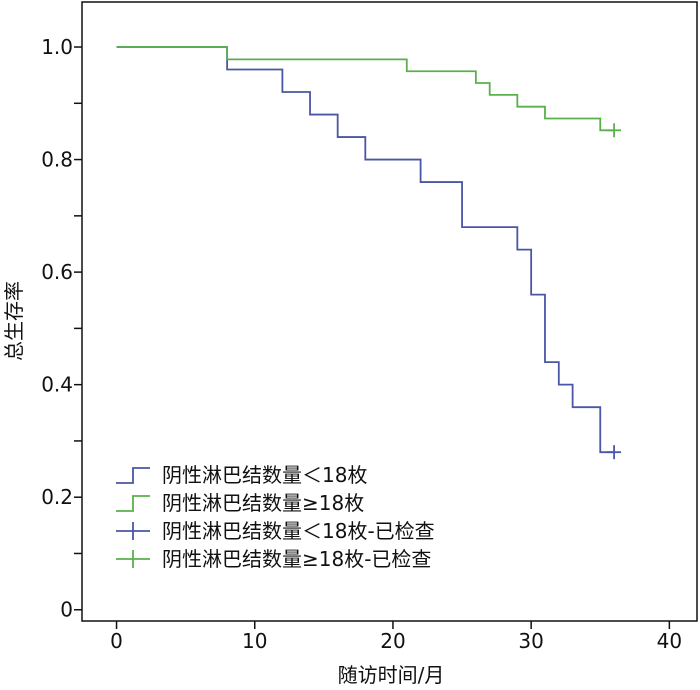 The width and height of the screenshot is (700, 690). Describe the element at coordinates (391, 675) in the screenshot. I see `x-axis-title: 随访时间/月` at that location.